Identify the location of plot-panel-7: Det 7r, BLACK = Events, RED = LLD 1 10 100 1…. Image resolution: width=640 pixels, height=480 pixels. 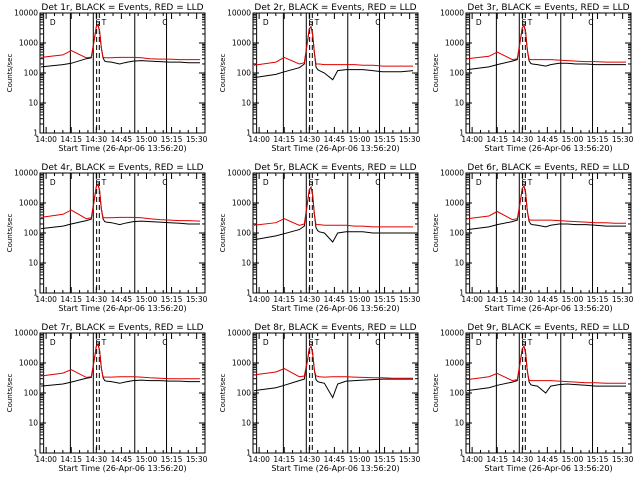
(107, 398).